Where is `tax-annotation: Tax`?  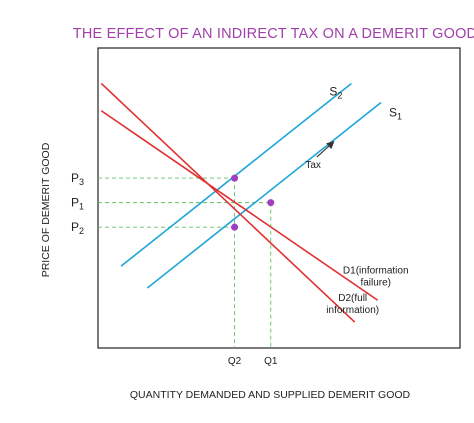
tax-annotation: Tax is located at coordinates (320, 156).